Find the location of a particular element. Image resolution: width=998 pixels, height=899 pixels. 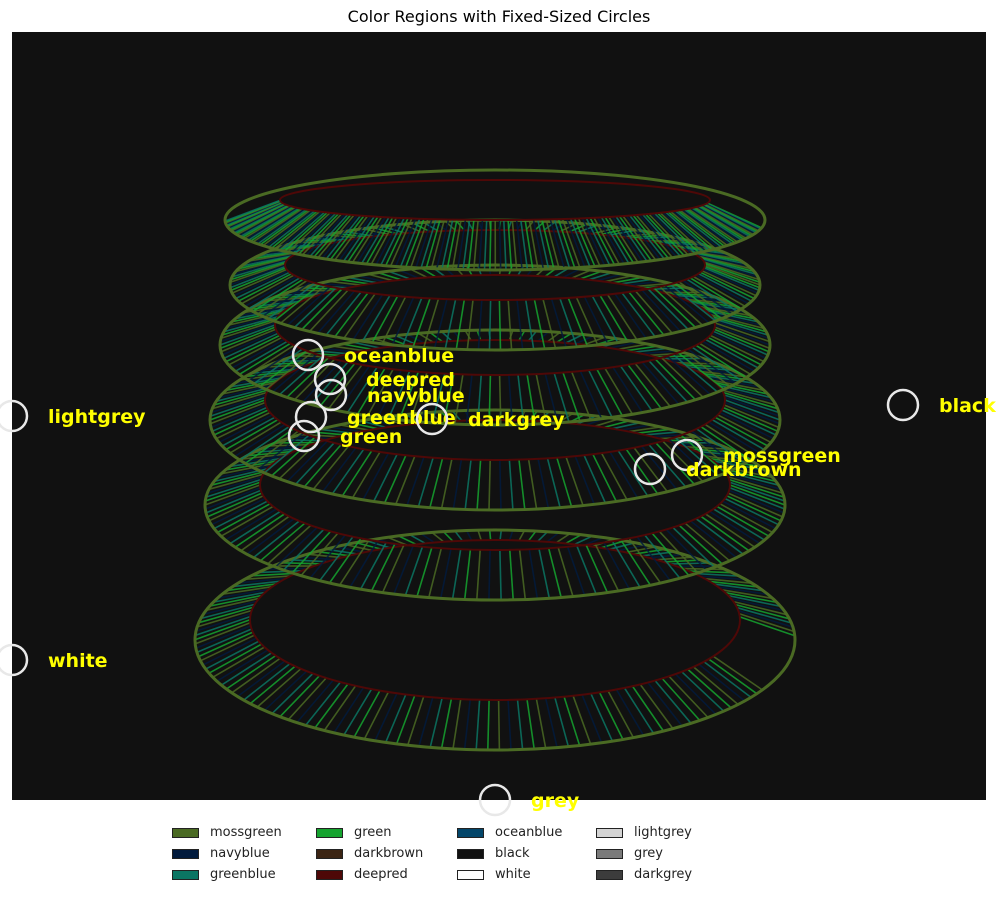

legend-item-black: black is located at coordinates (493, 853).